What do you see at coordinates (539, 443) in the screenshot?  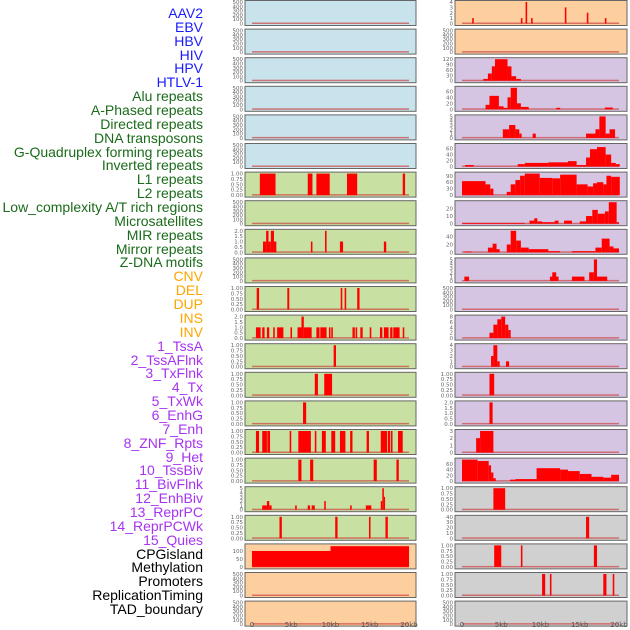 I see `track-panel: 0 123` at bounding box center [539, 443].